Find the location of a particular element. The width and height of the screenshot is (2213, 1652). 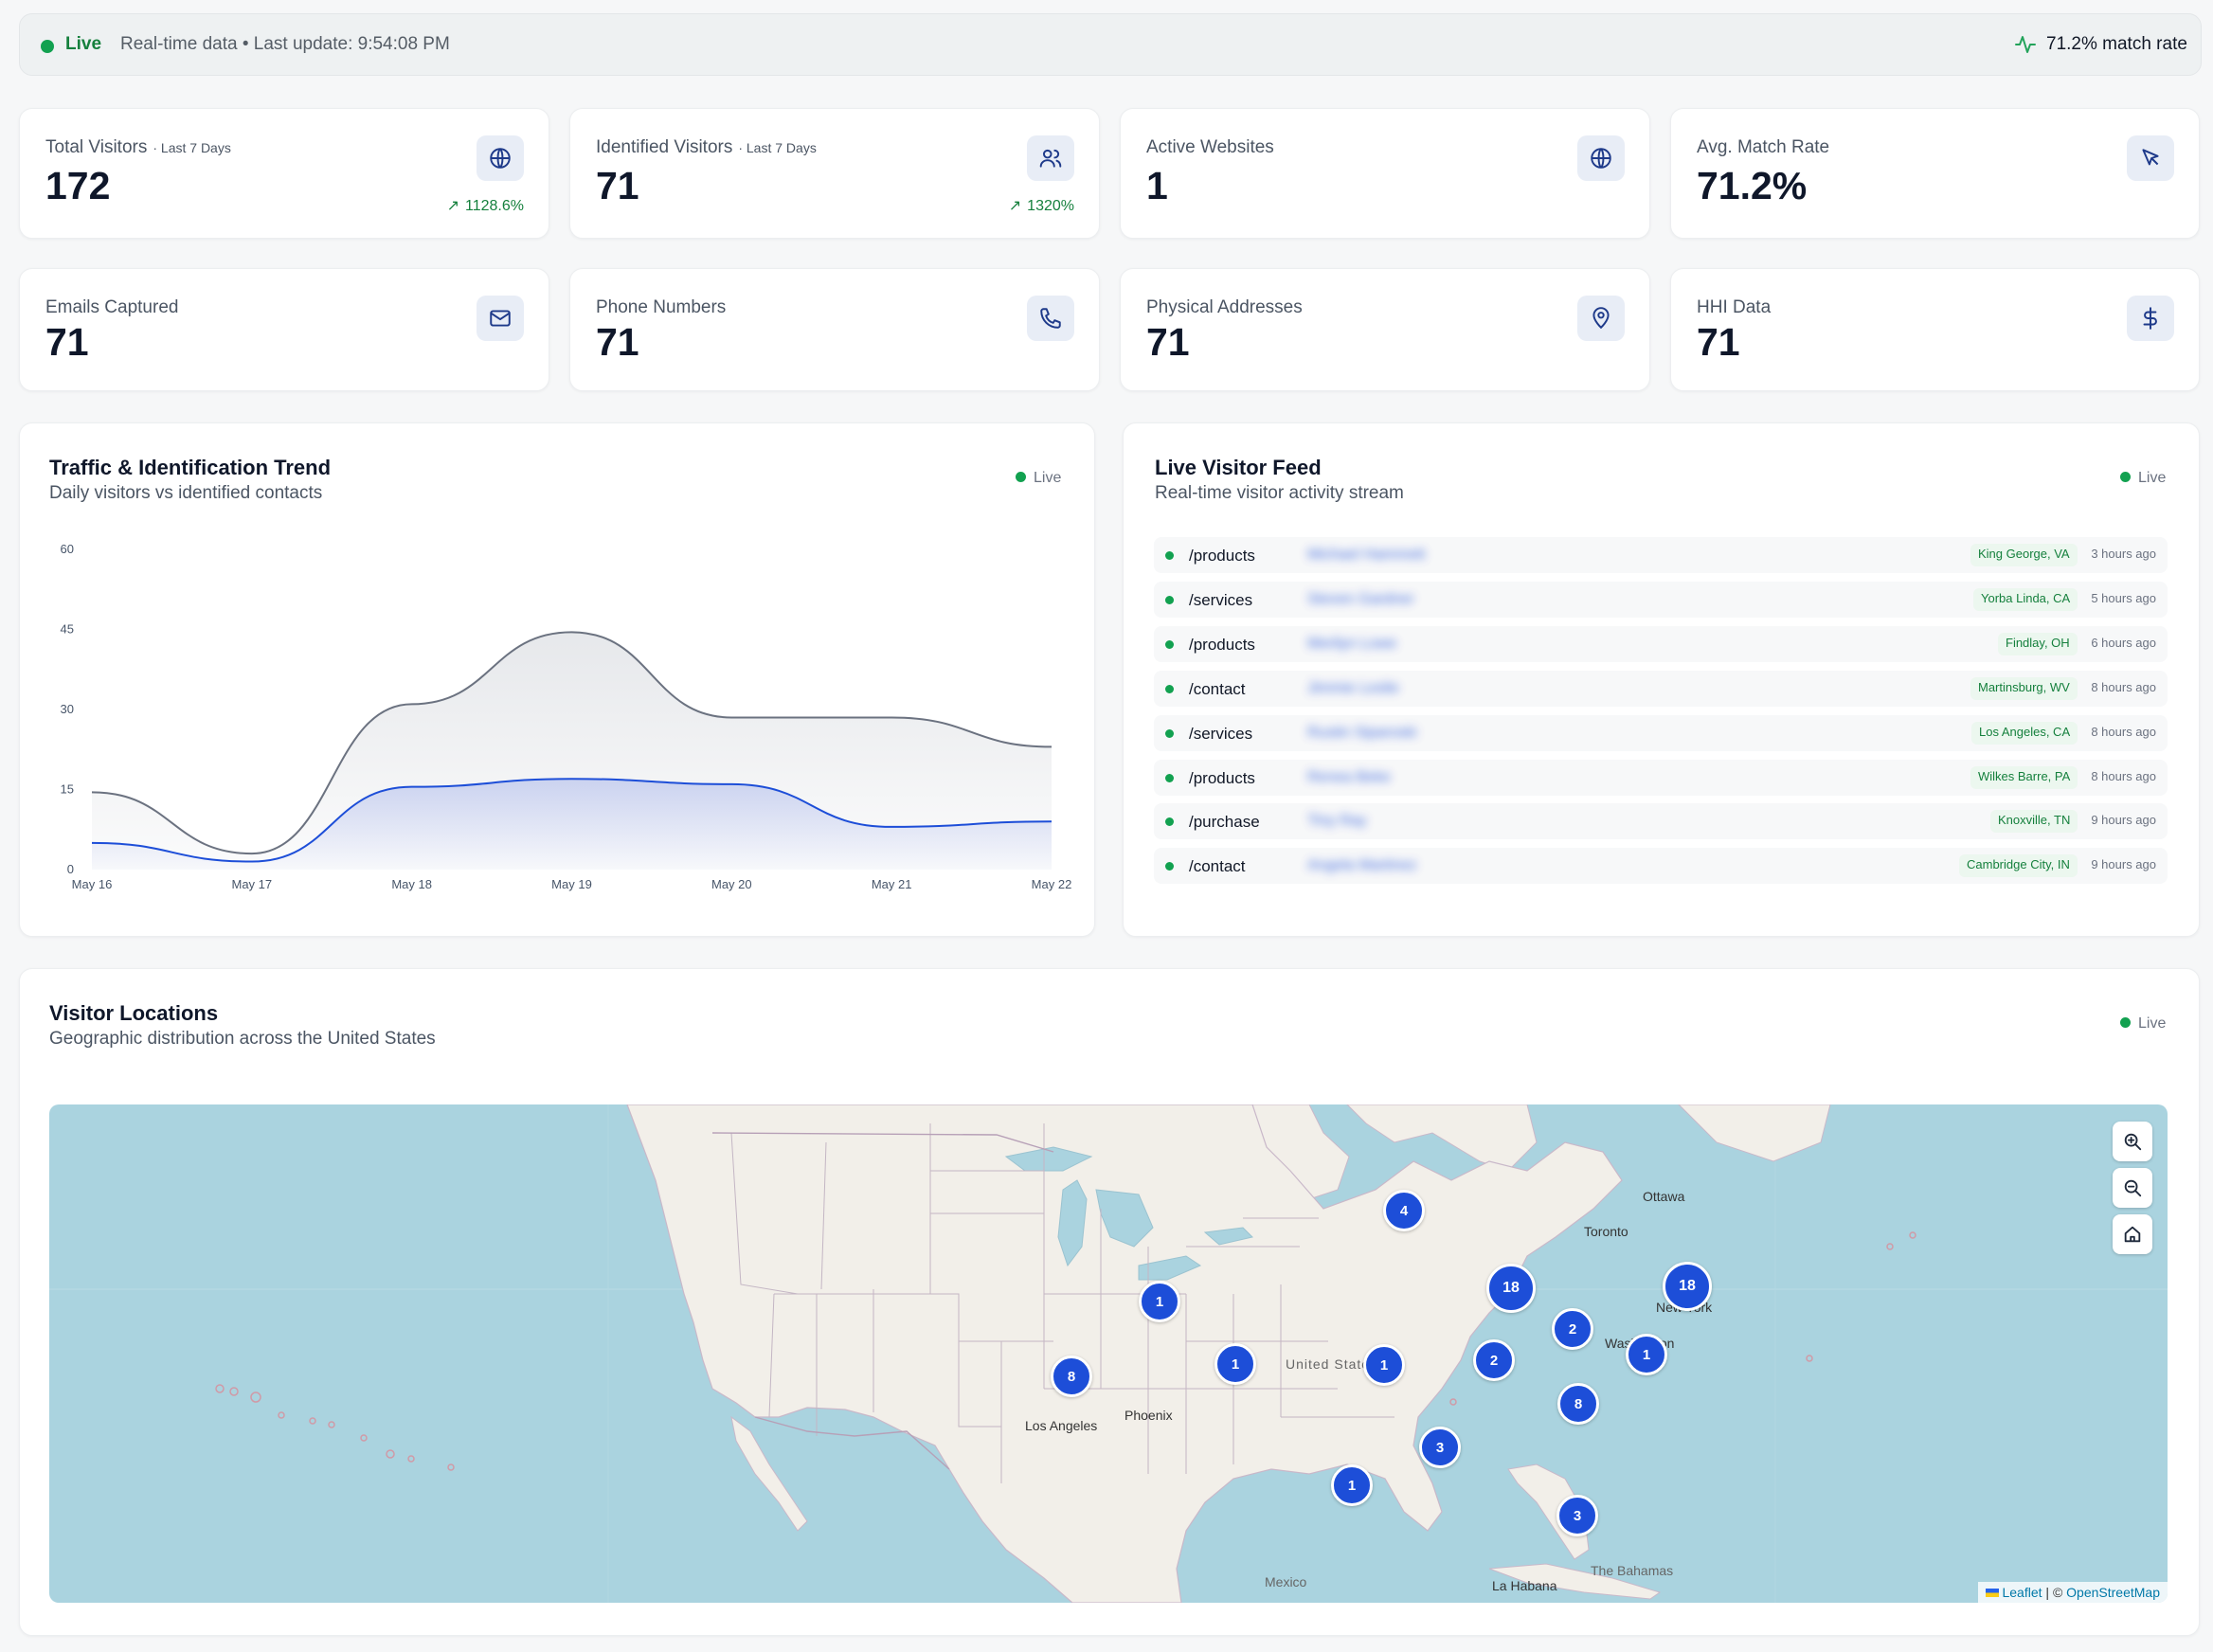

map-attribution: Leaflet | © OpenStreetMap is located at coordinates (2072, 1592).